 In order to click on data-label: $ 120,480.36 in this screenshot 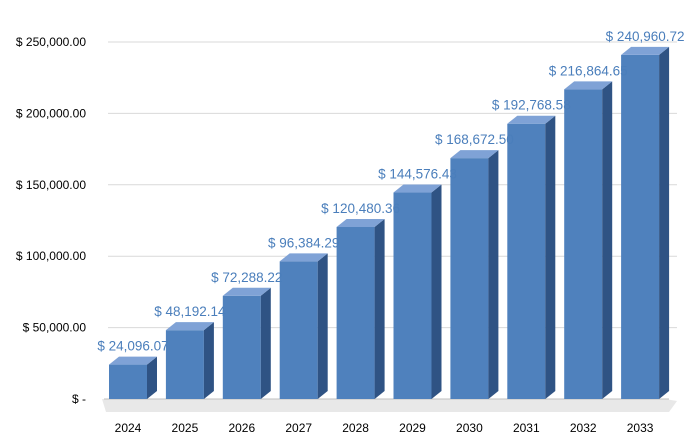, I will do `click(360, 208)`.